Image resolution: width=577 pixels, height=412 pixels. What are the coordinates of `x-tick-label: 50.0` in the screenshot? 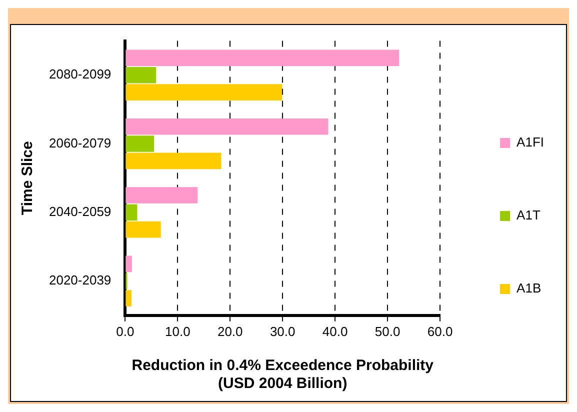 It's located at (387, 331).